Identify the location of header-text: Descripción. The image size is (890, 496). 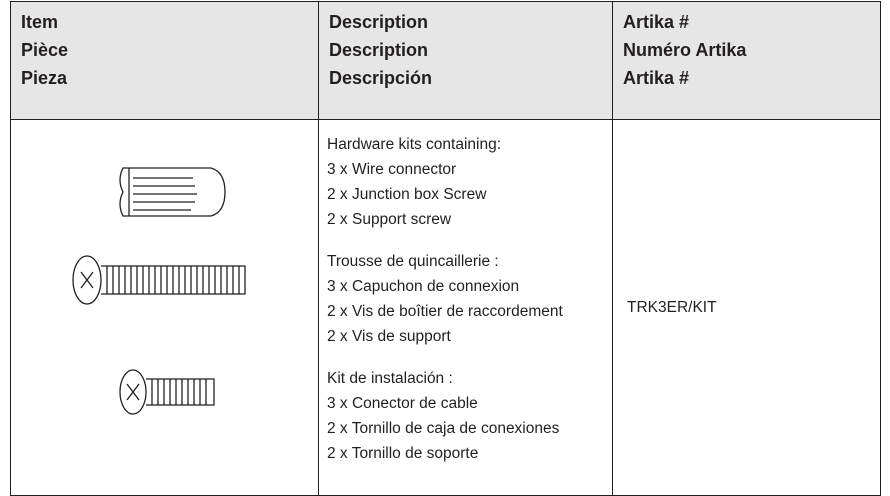
(381, 78).